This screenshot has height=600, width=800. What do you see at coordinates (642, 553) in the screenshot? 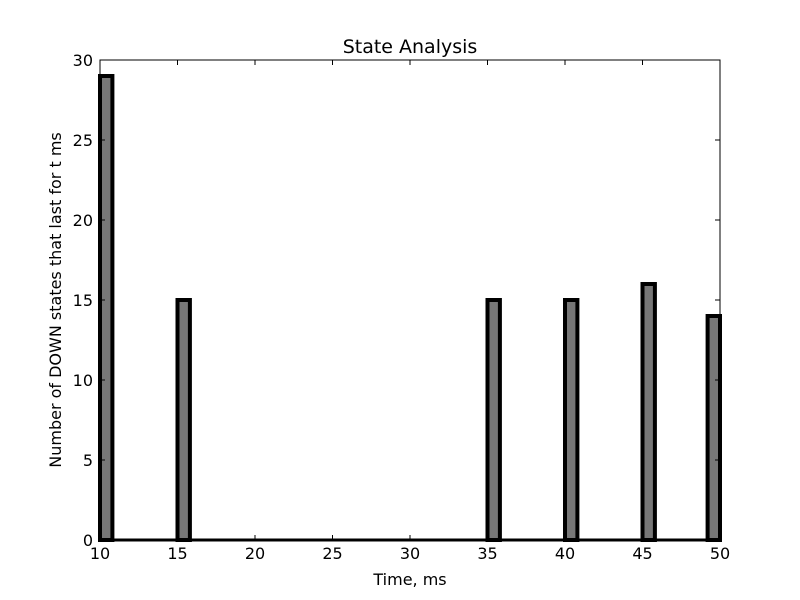
I see `x-tick-label: 45` at bounding box center [642, 553].